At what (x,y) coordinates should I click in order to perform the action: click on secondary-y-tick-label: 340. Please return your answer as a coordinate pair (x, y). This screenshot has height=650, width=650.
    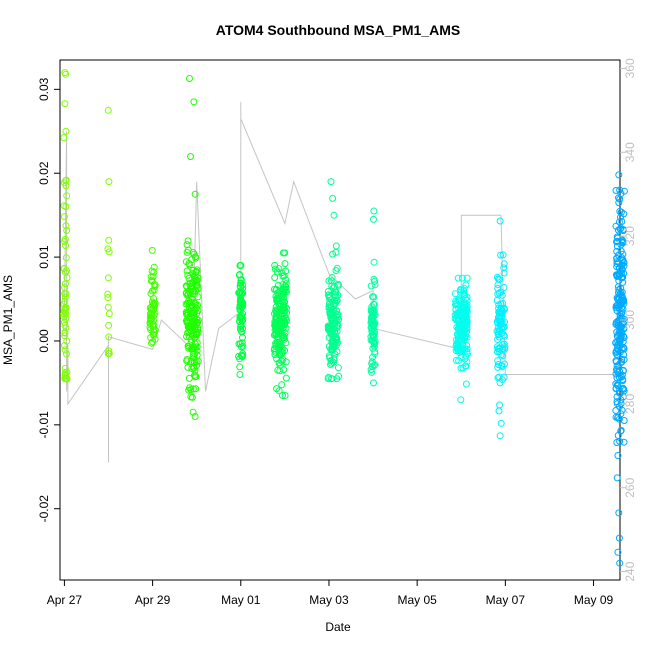
    Looking at the image, I should click on (630, 152).